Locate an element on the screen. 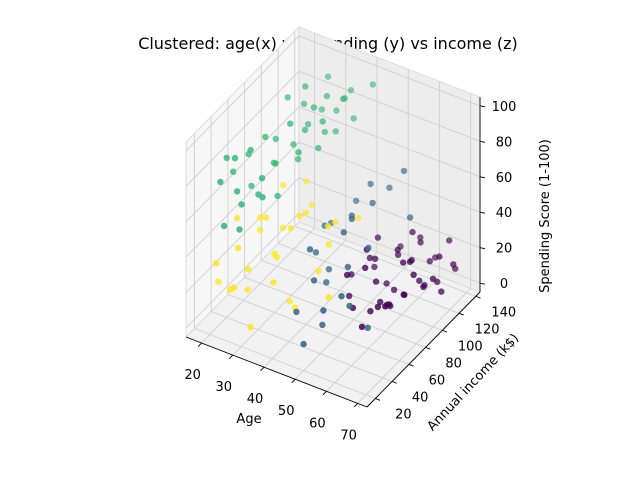 Image resolution: width=640 pixels, height=480 pixels. y-tick-label-3: 80 is located at coordinates (453, 363).